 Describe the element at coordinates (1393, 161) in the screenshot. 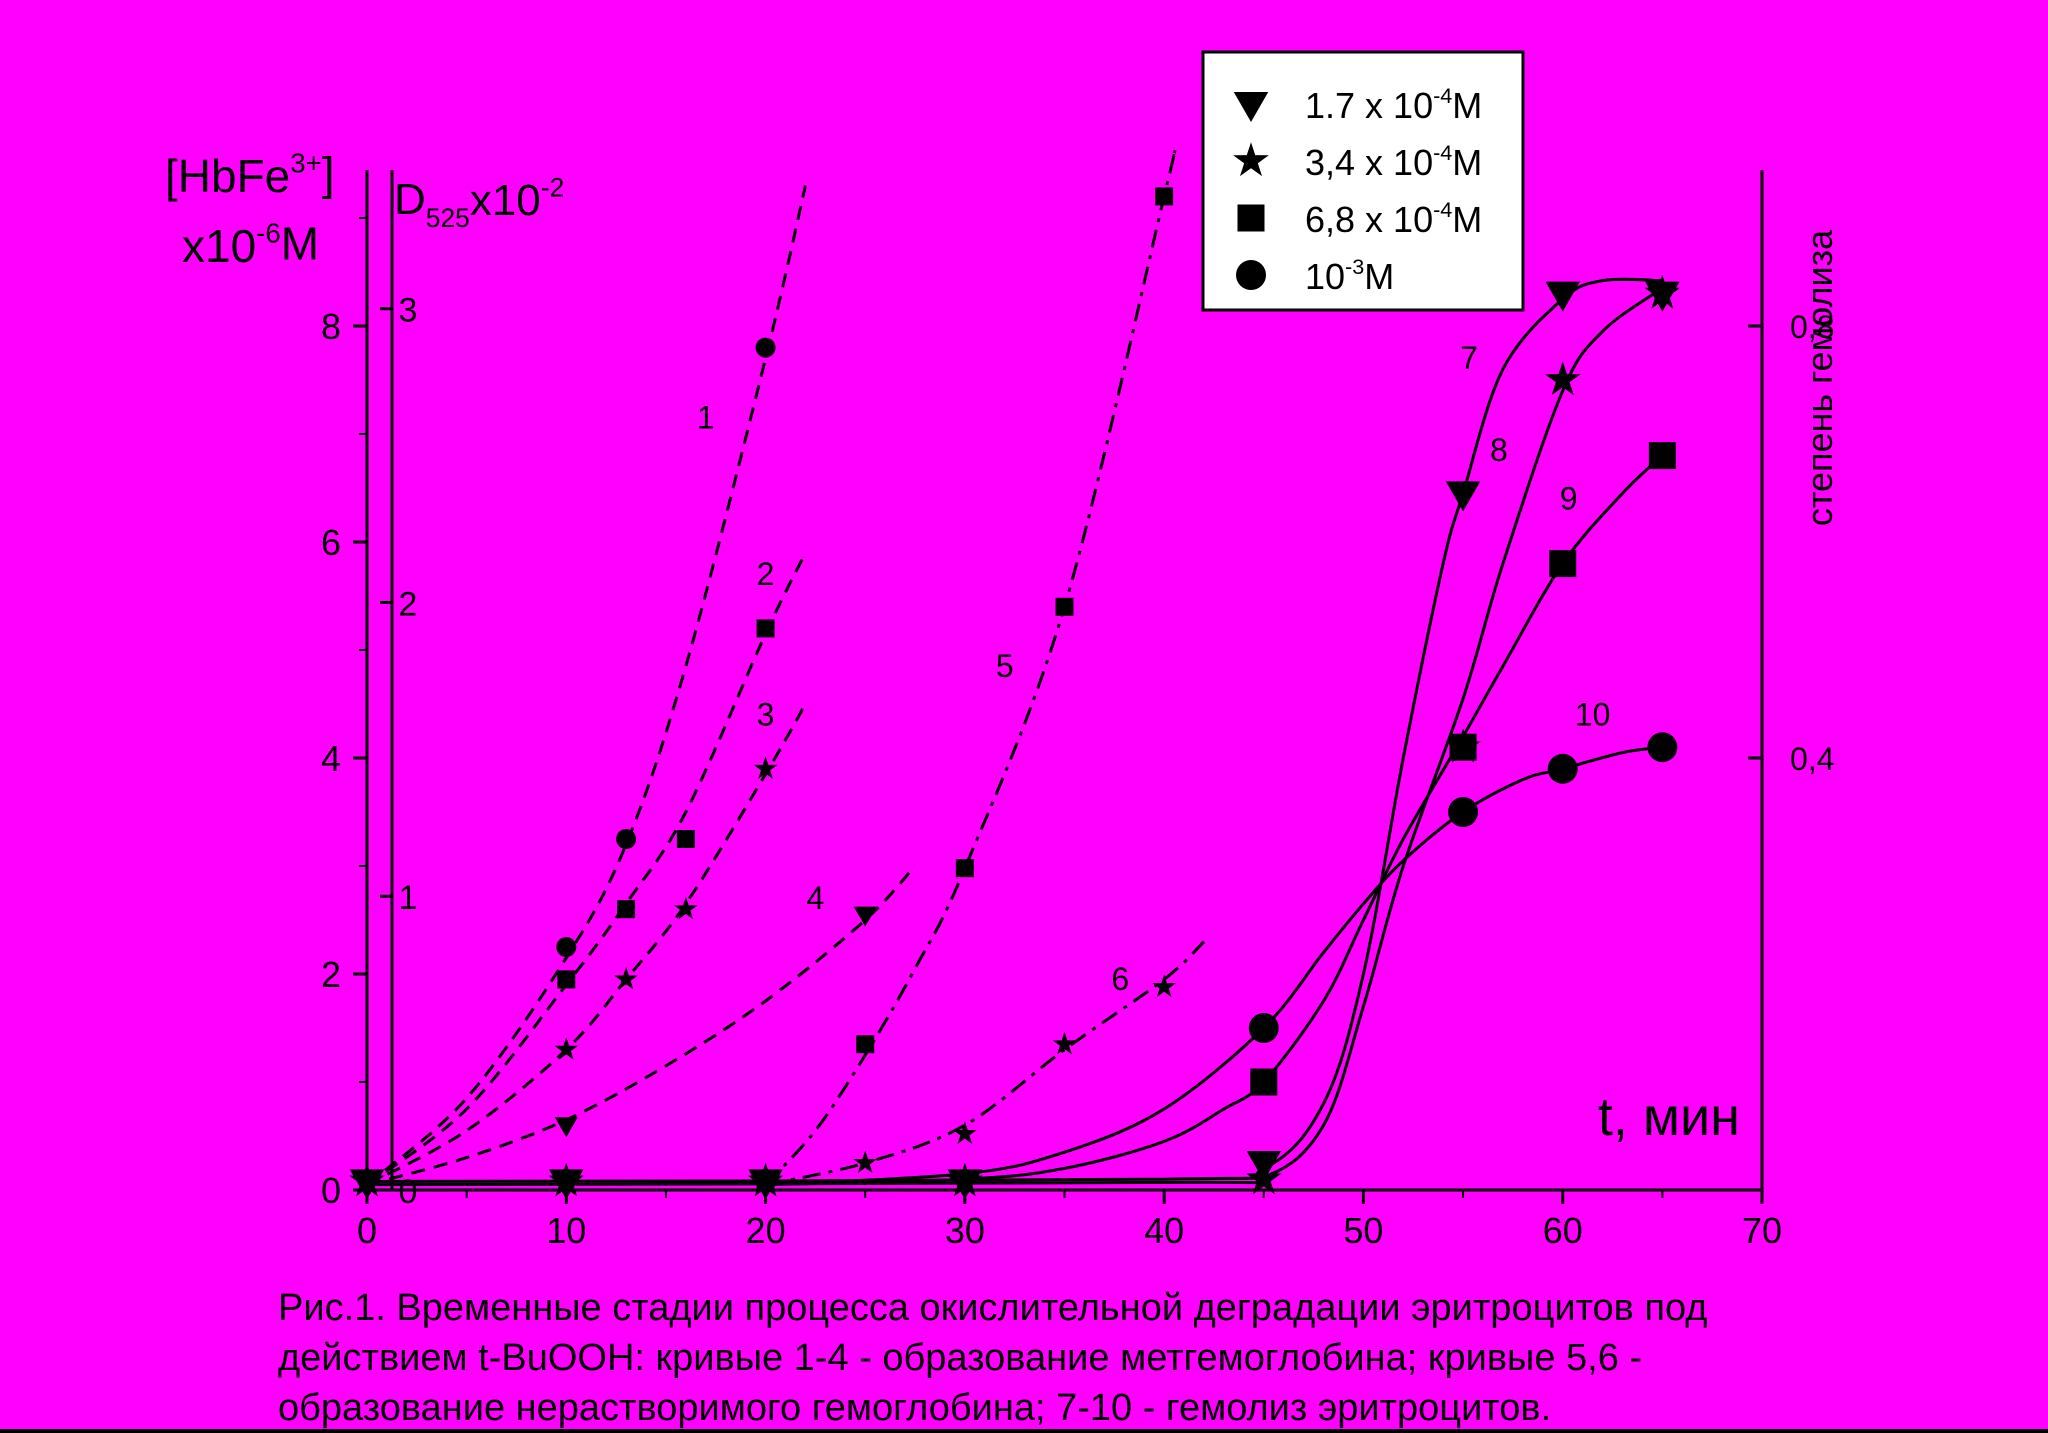

I see `legend-entry-label: 3,4 x 10-4M` at that location.